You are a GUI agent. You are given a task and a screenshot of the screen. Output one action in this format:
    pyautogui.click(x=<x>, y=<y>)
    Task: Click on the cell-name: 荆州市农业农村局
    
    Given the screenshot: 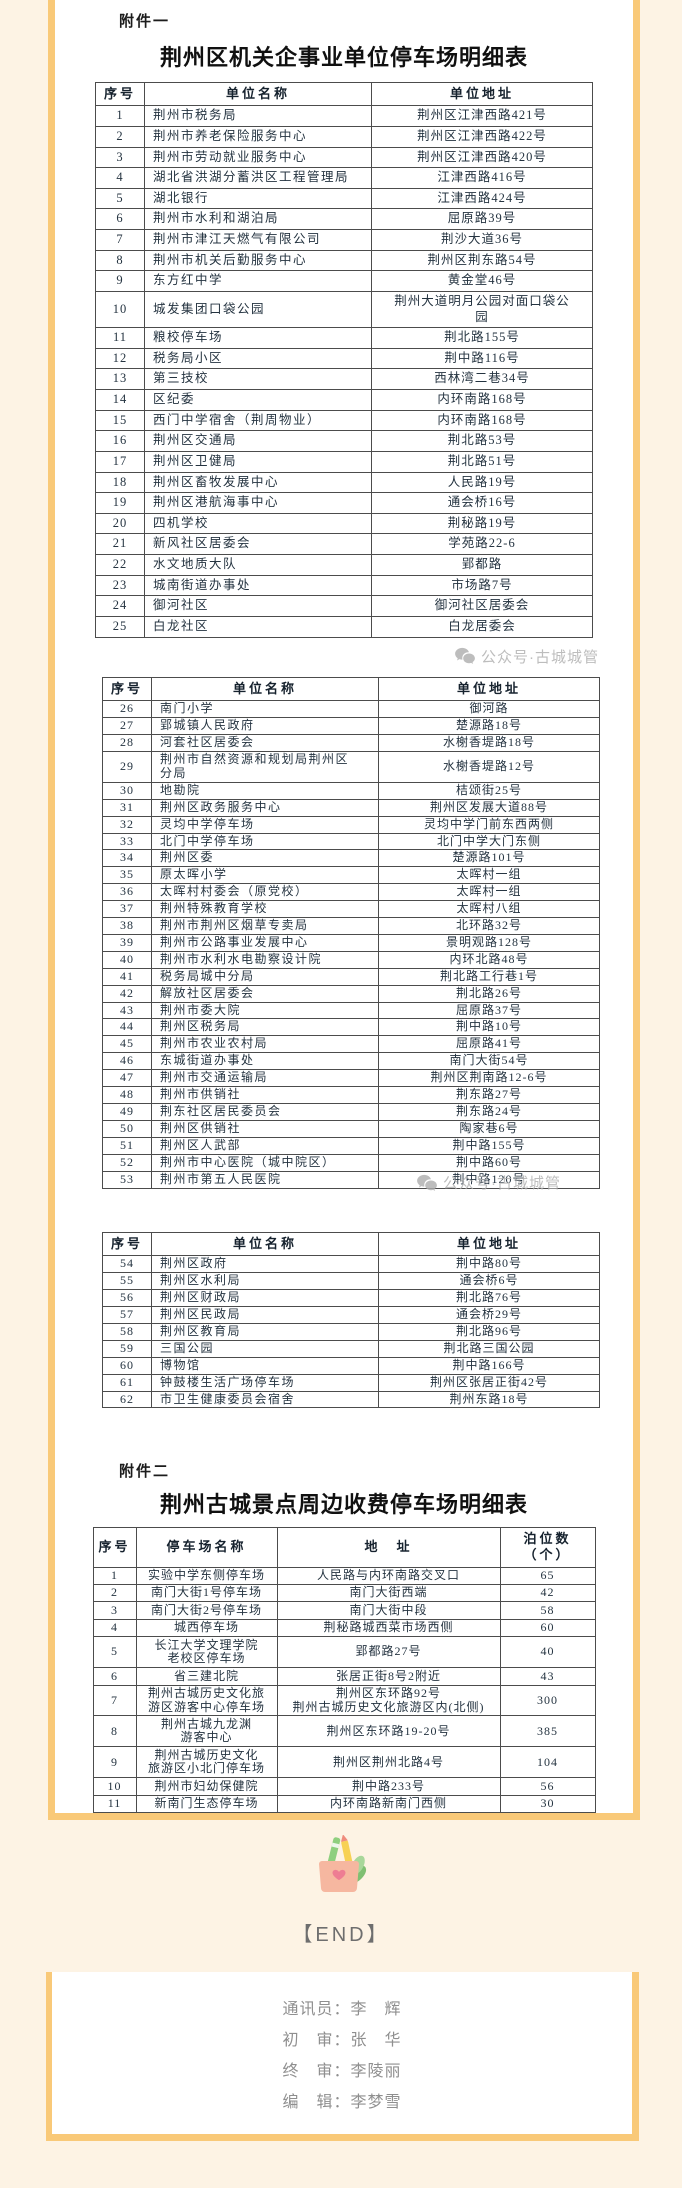 What is the action you would take?
    pyautogui.click(x=265, y=1044)
    